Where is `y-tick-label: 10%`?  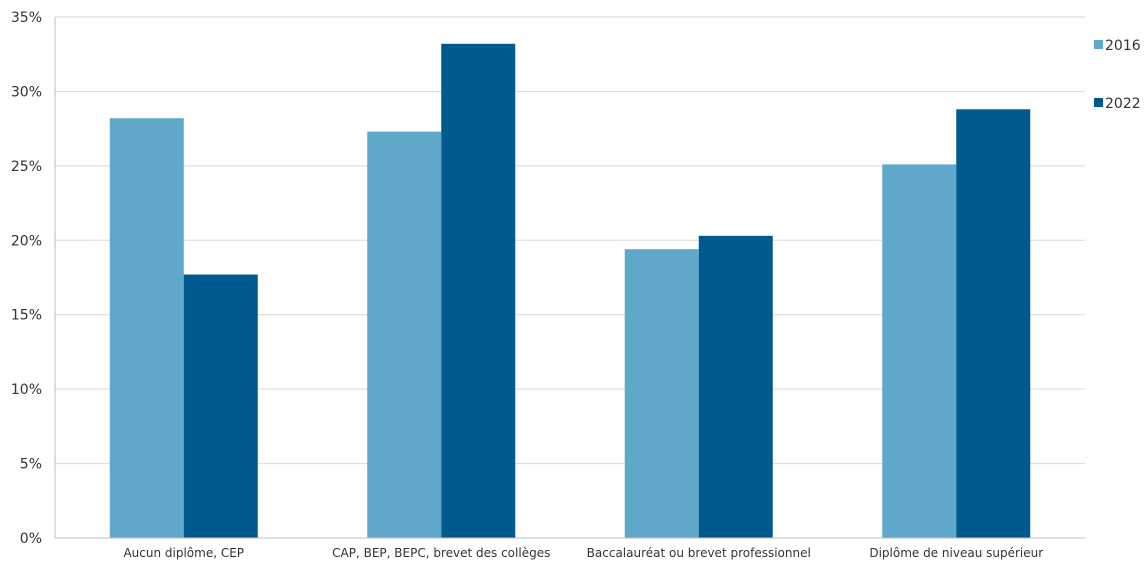 y-tick-label: 10% is located at coordinates (26, 390).